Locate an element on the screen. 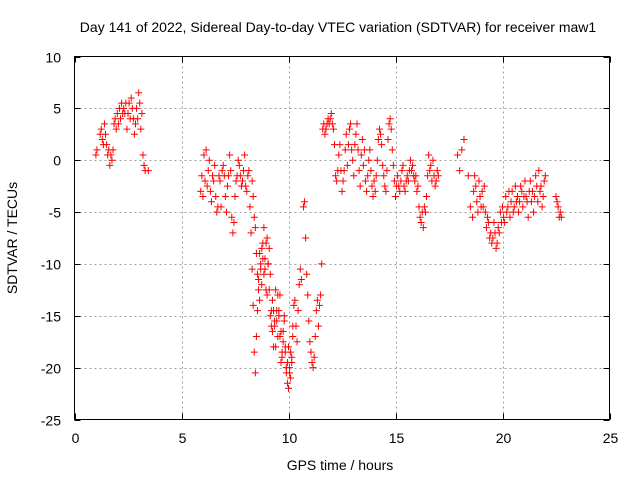 Image resolution: width=640 pixels, height=480 pixels. y-tick-label: -5 is located at coordinates (55, 213).